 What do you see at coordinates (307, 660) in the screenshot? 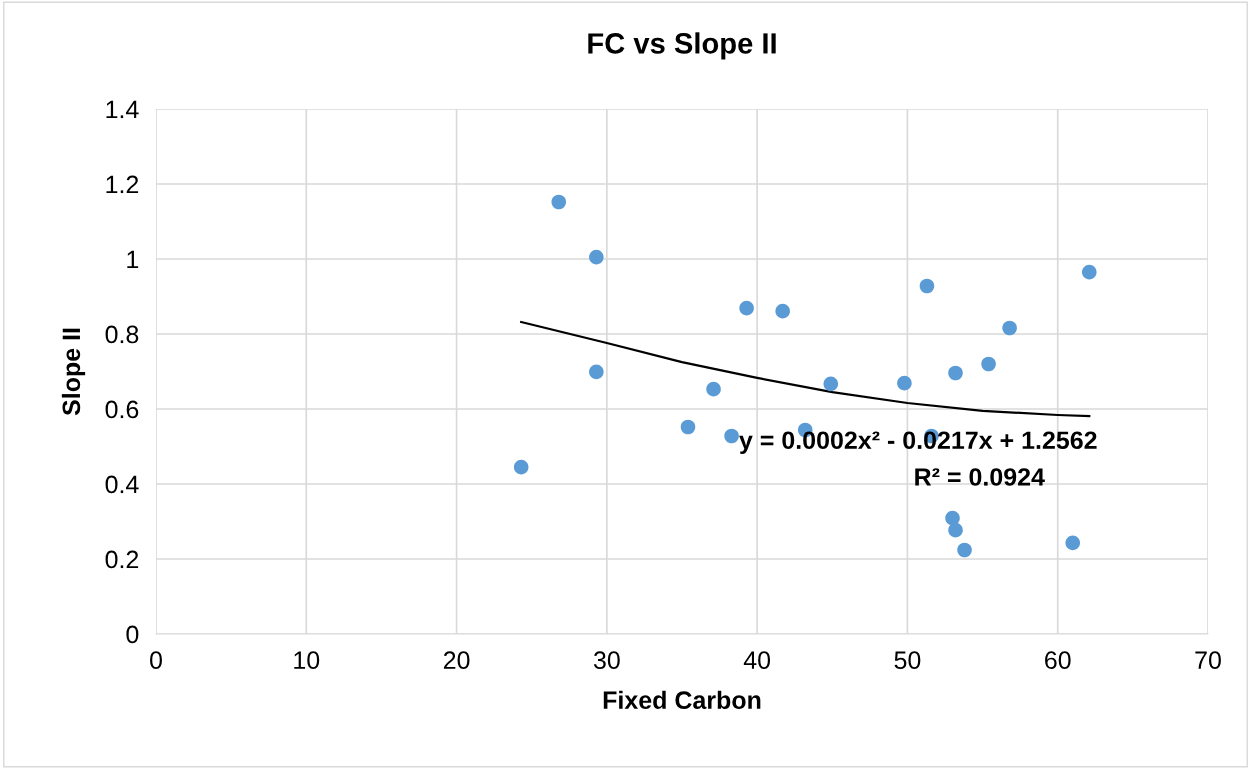
I see `x-tick-label: 10` at bounding box center [307, 660].